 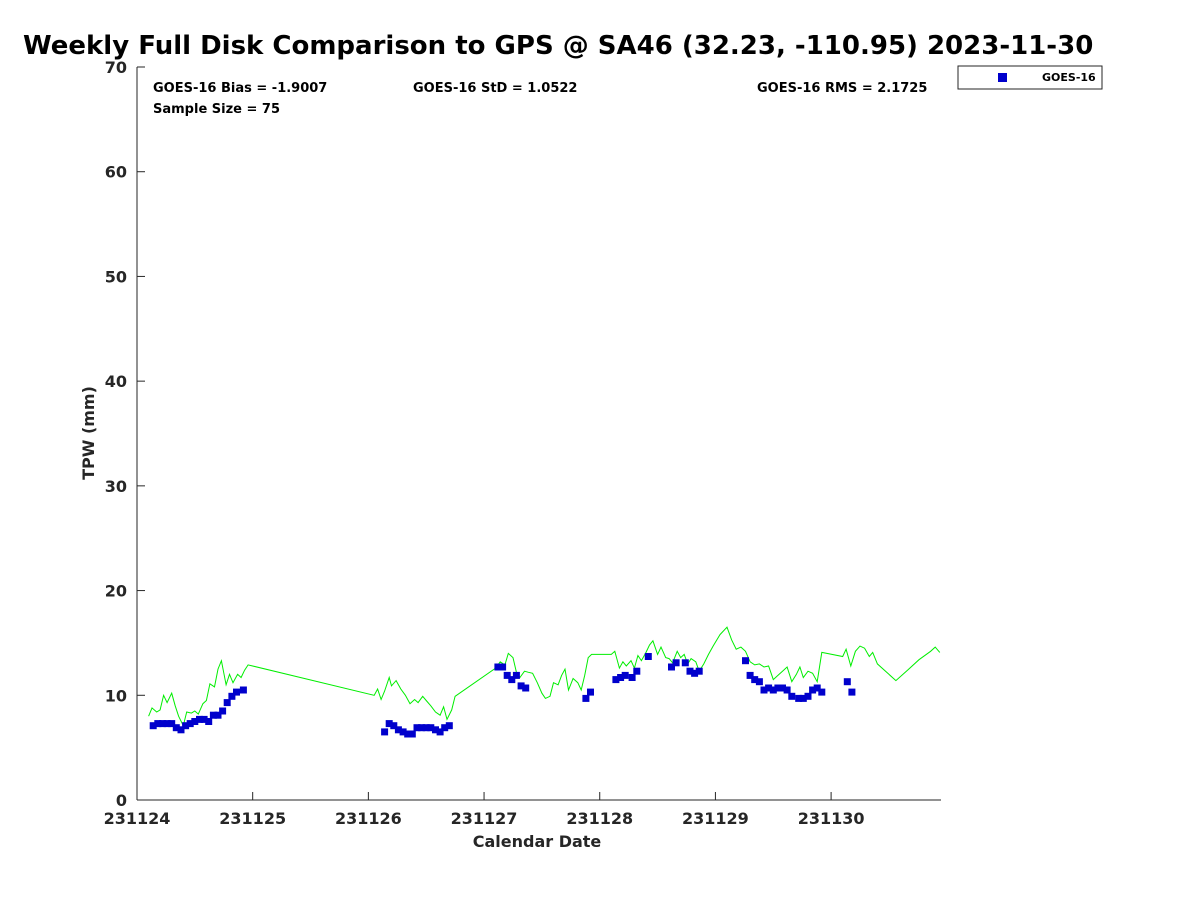 I want to click on y-axis-ticks: 0 10 20 30 40 50 60 70, so click(x=125, y=434).